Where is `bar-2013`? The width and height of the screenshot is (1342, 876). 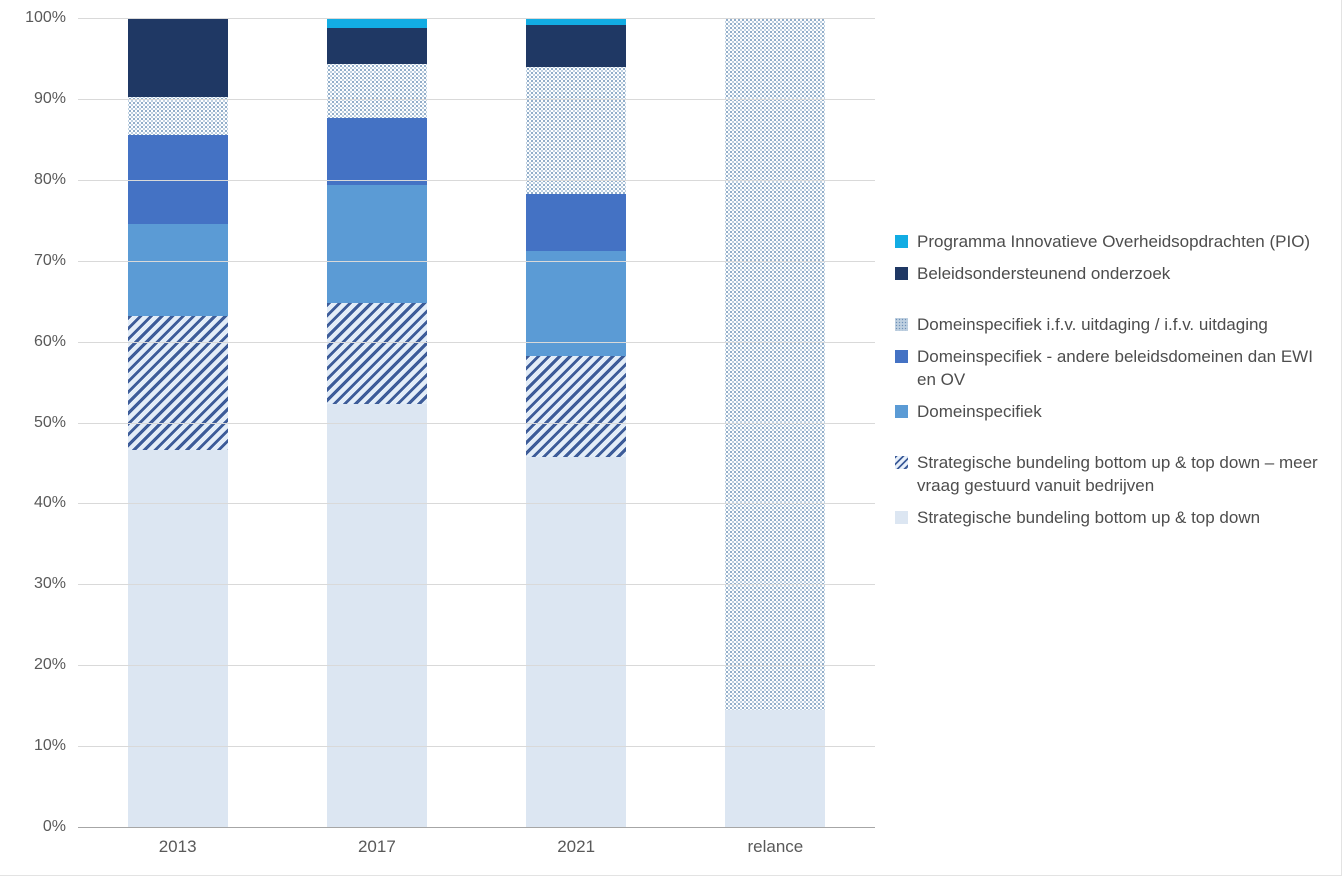 bar-2013 is located at coordinates (177, 422).